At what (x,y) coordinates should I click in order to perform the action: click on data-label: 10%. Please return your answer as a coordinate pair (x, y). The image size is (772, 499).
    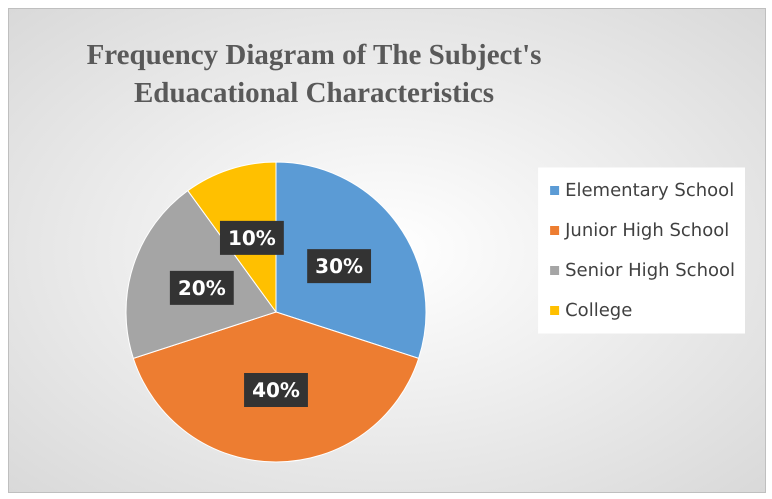
    Looking at the image, I should click on (252, 238).